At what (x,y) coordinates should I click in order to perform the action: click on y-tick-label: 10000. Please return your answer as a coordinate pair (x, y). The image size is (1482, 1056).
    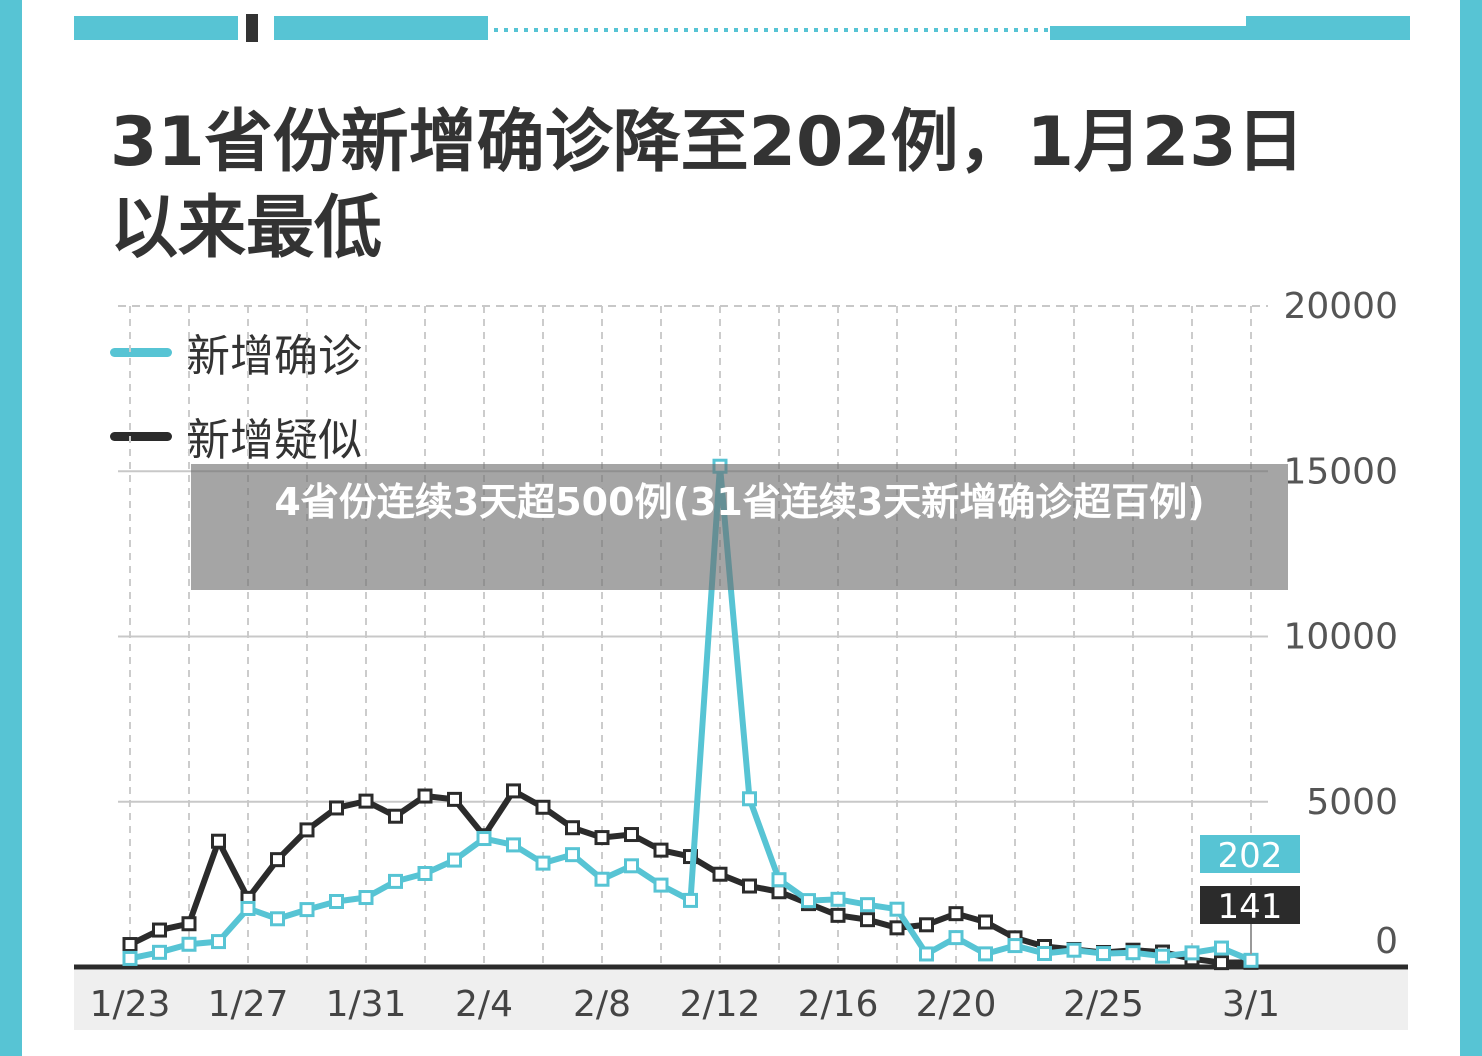
    Looking at the image, I should click on (1340, 637).